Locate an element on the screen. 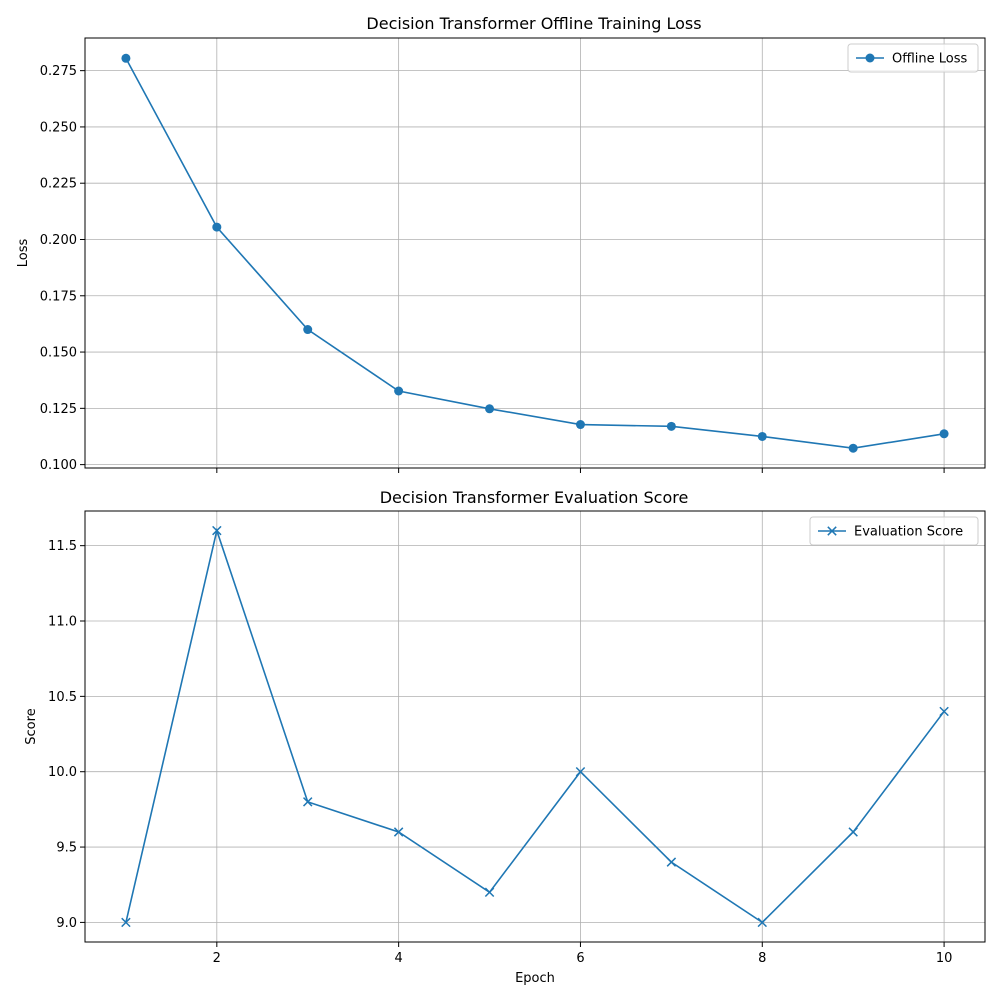 The width and height of the screenshot is (1000, 1000). legend: Offline Loss is located at coordinates (913, 58).